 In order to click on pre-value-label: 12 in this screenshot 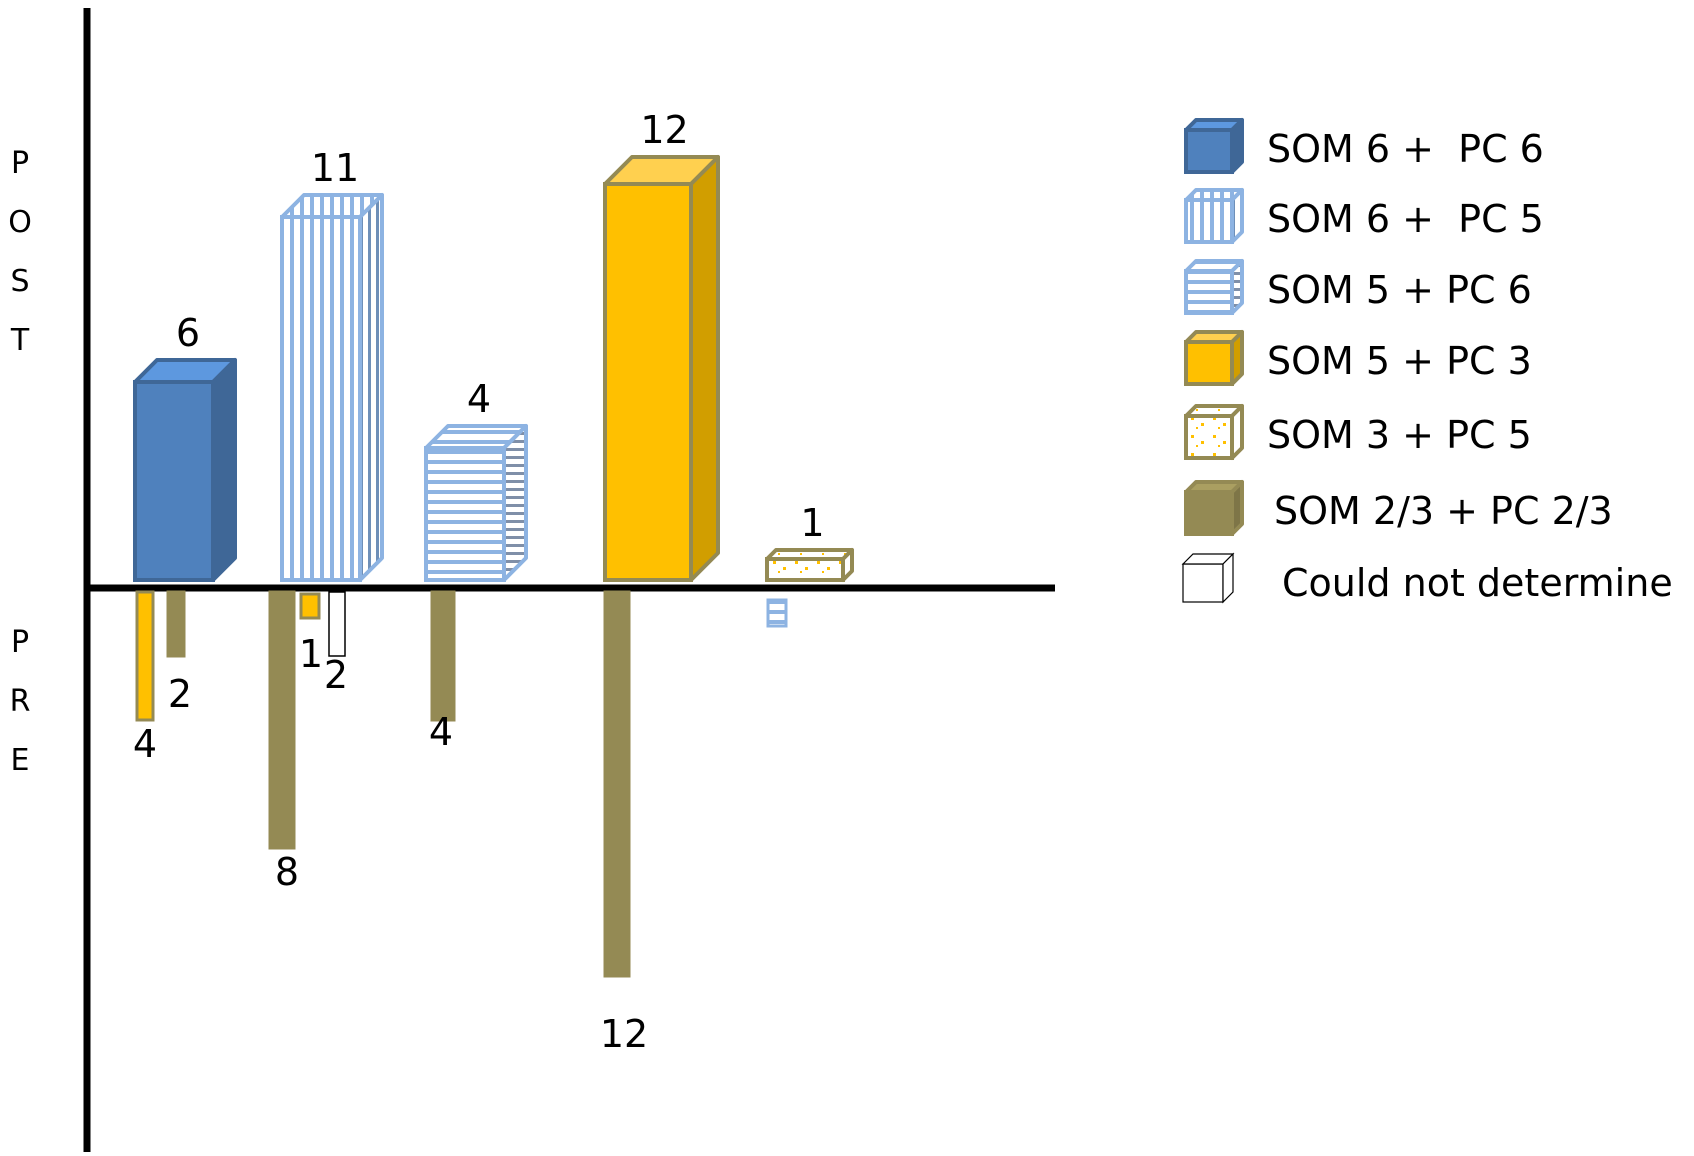, I will do `click(624, 1034)`.